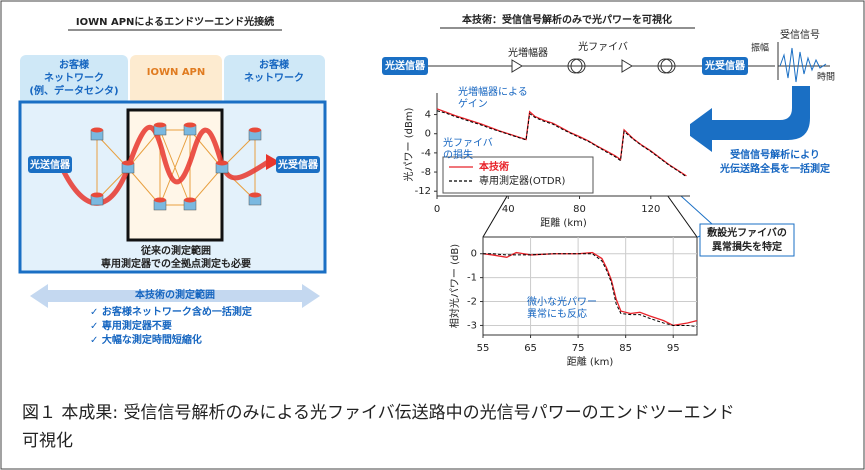 The image size is (865, 470). What do you see at coordinates (803, 65) in the screenshot?
I see `waveform` at bounding box center [803, 65].